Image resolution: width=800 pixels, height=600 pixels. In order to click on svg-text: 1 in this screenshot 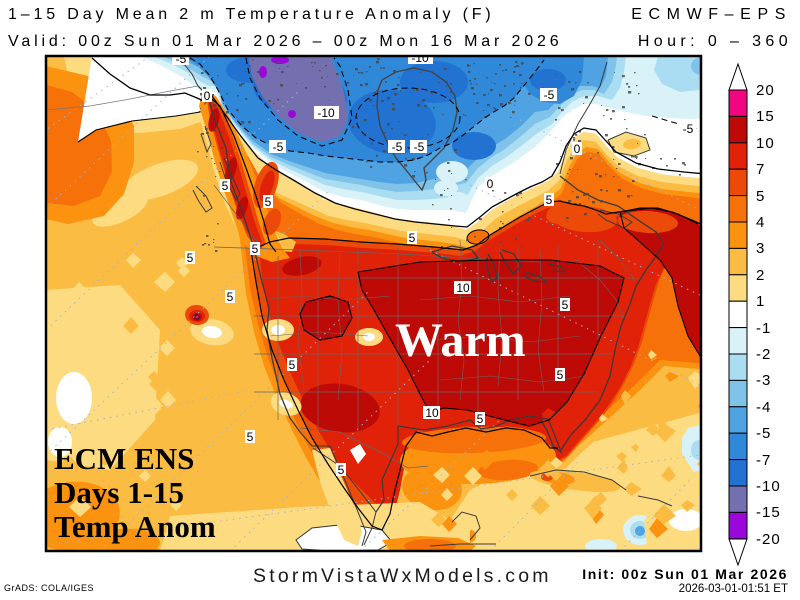, I will do `click(760, 301)`.